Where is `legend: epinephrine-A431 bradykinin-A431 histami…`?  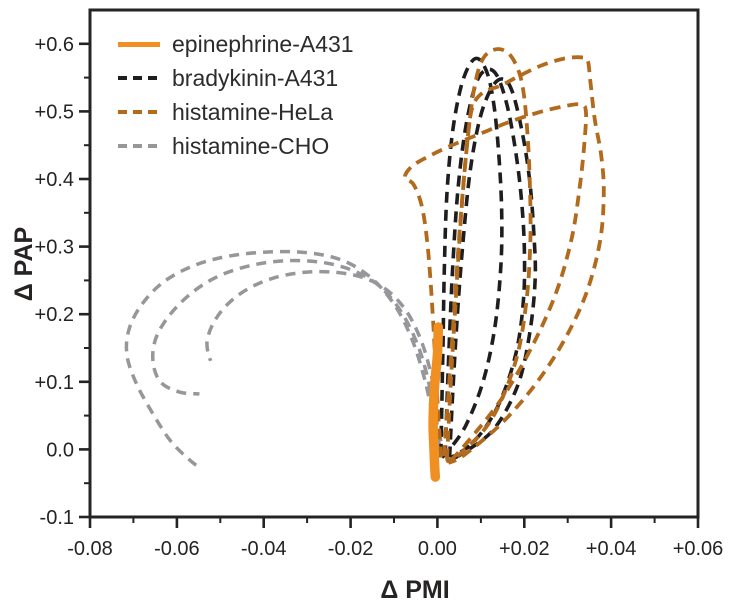 legend: epinephrine-A431 bradykinin-A431 histami… is located at coordinates (236, 95).